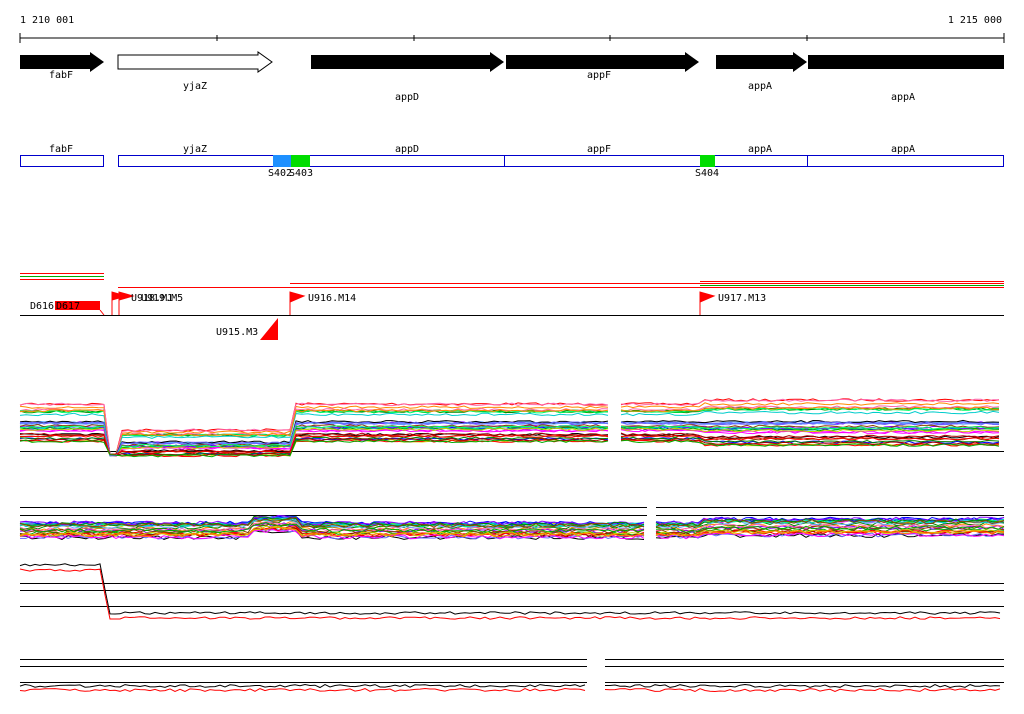 The width and height of the screenshot is (1024, 714). Describe the element at coordinates (126, 303) in the screenshot. I see `marker-flag-U919.M5` at that location.